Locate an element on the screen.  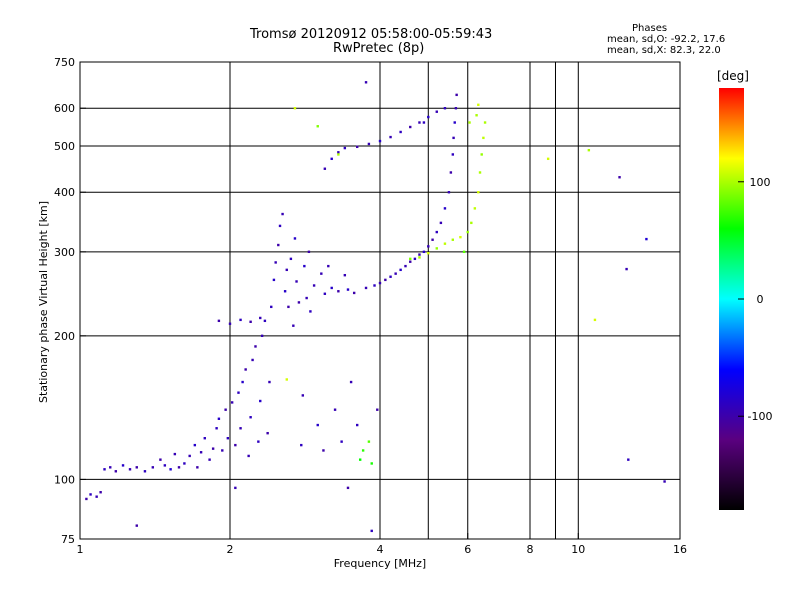
x-tick-label: 16 is located at coordinates (680, 549).